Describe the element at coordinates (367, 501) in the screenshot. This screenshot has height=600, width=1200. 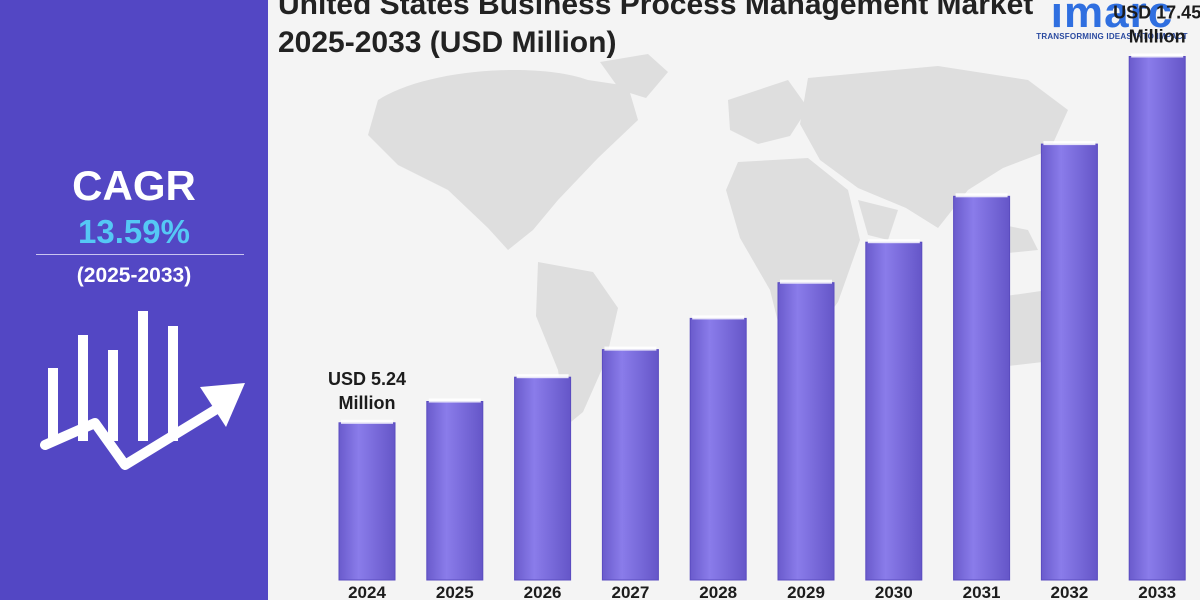
I see `bar-2024` at that location.